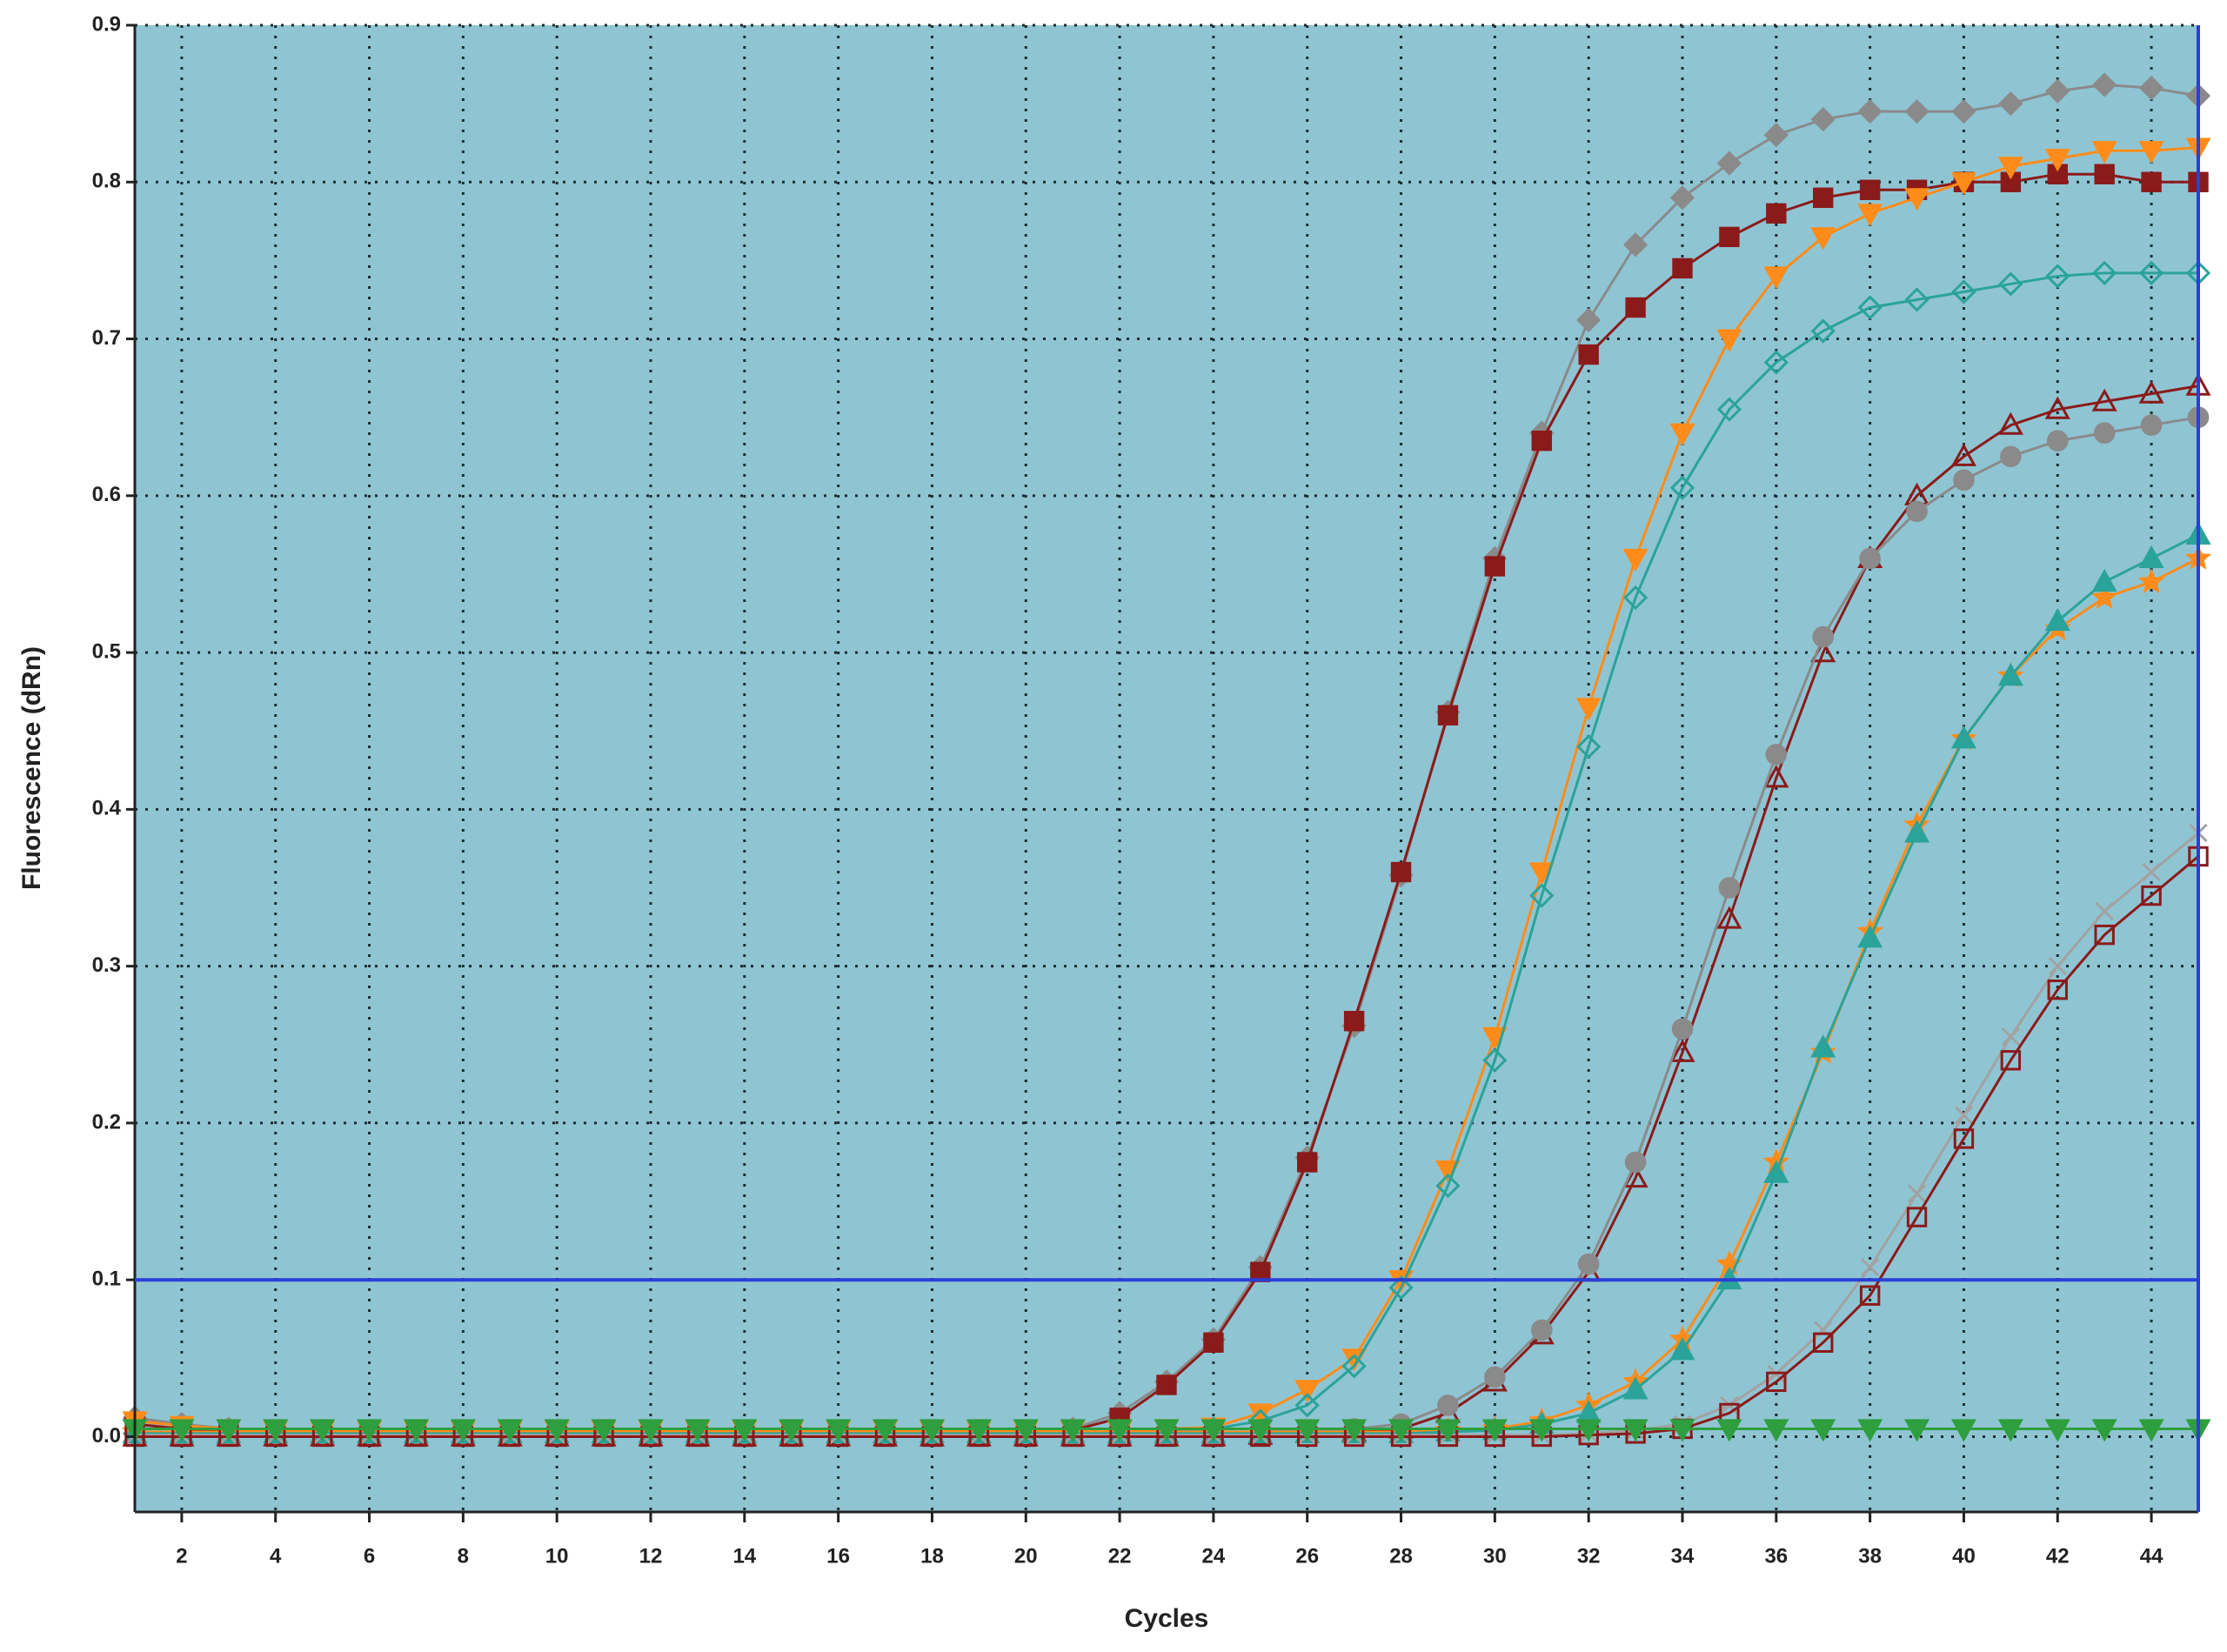 The height and width of the screenshot is (1652, 2227). Describe the element at coordinates (1964, 1556) in the screenshot. I see `x-tick-label: 40` at that location.